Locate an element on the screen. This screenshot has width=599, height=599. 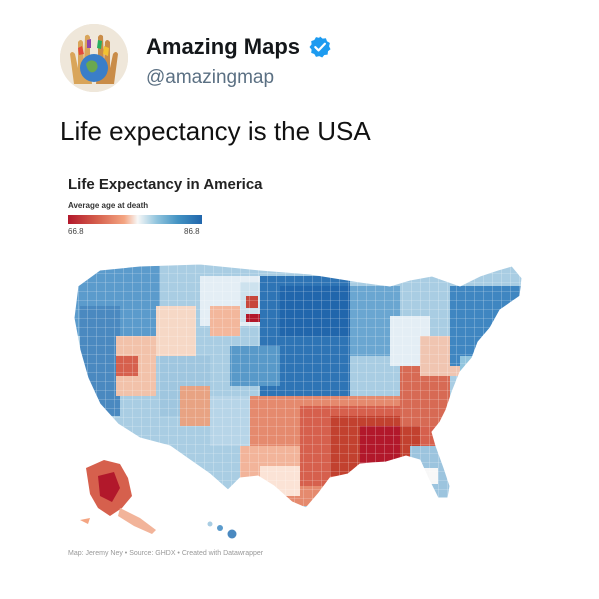
avatar is located at coordinates (94, 58).